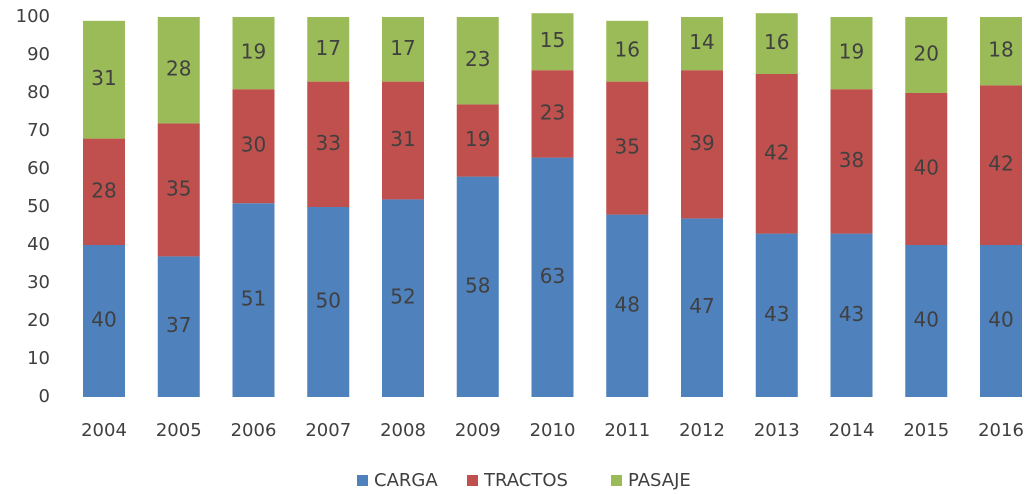 Image resolution: width=1029 pixels, height=494 pixels. What do you see at coordinates (179, 430) in the screenshot?
I see `x-tick-label: 2005` at bounding box center [179, 430].